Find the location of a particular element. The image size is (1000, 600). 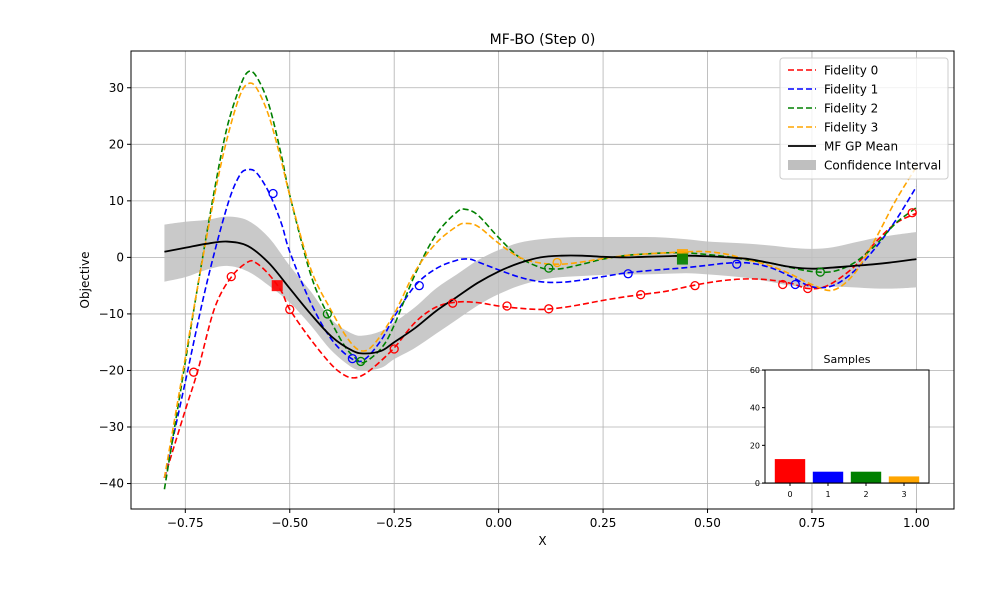

current-points is located at coordinates (479, 270).